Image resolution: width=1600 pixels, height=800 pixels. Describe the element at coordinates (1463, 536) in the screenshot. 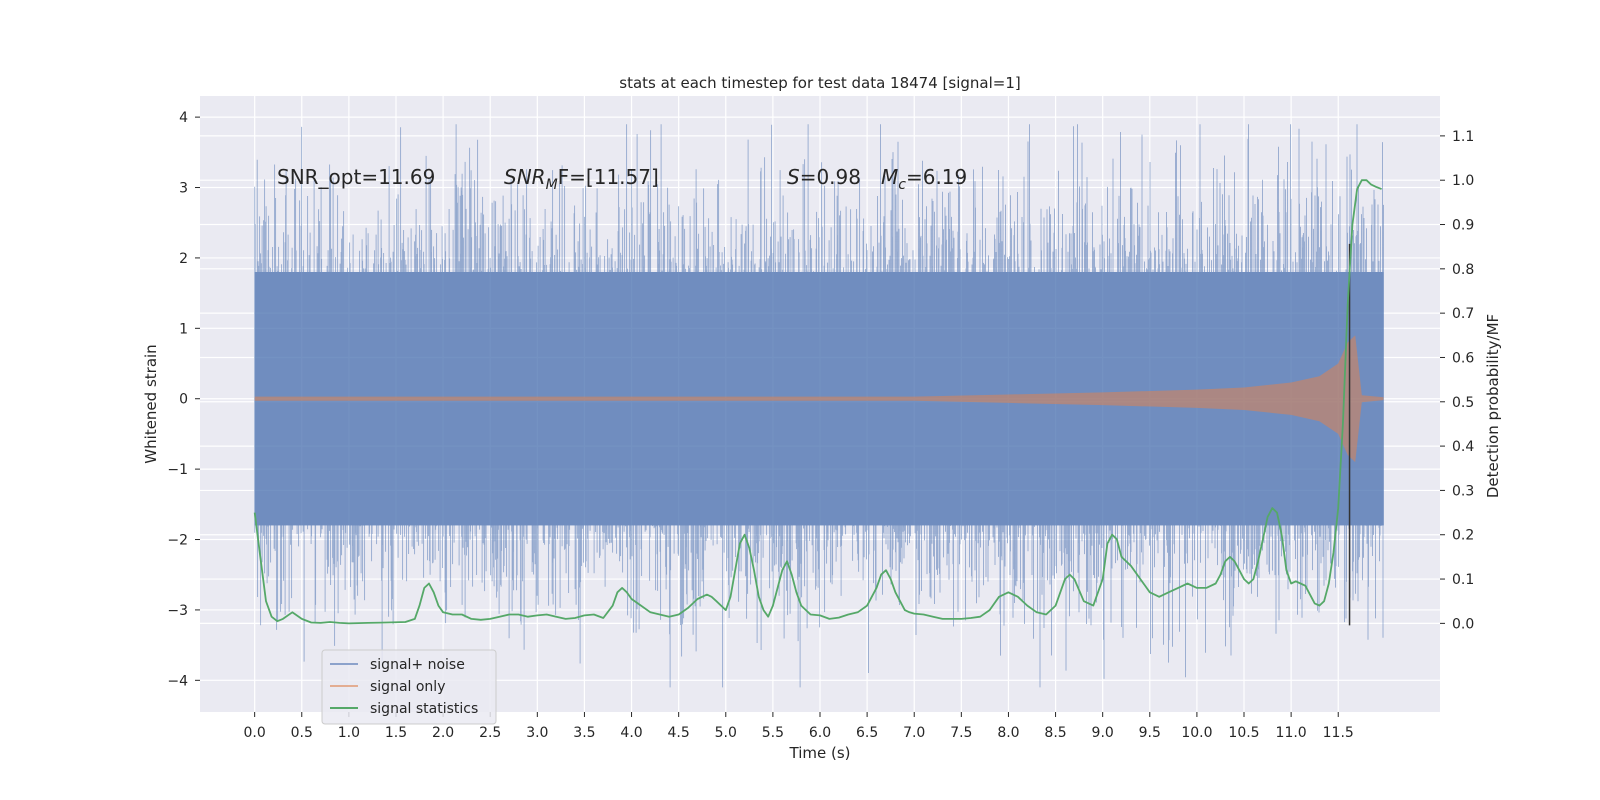

I see `right-y-tick-label: 0.2` at that location.